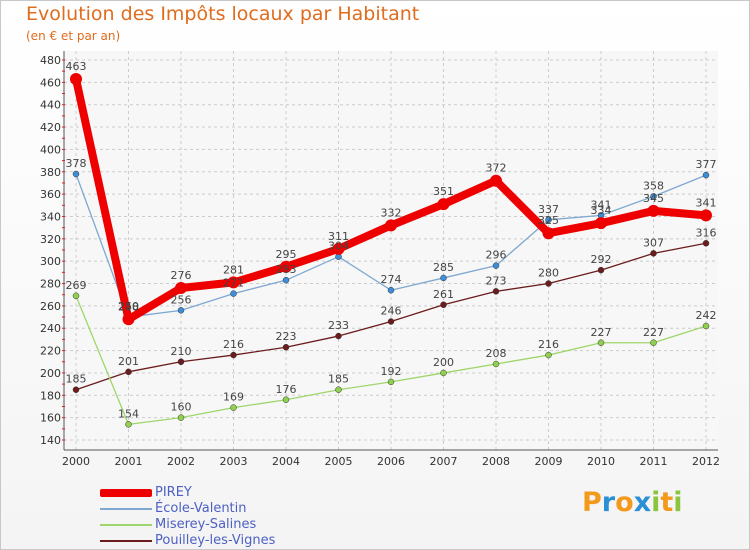 This screenshot has width=750, height=550. Describe the element at coordinates (496, 280) in the screenshot. I see `data-label: 273` at that location.